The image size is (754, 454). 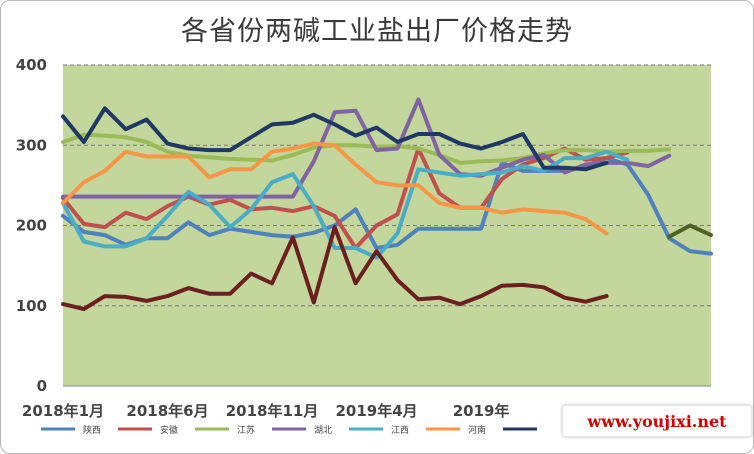 What do you see at coordinates (323, 430) in the screenshot?
I see `legend-label: 湖北` at bounding box center [323, 430].